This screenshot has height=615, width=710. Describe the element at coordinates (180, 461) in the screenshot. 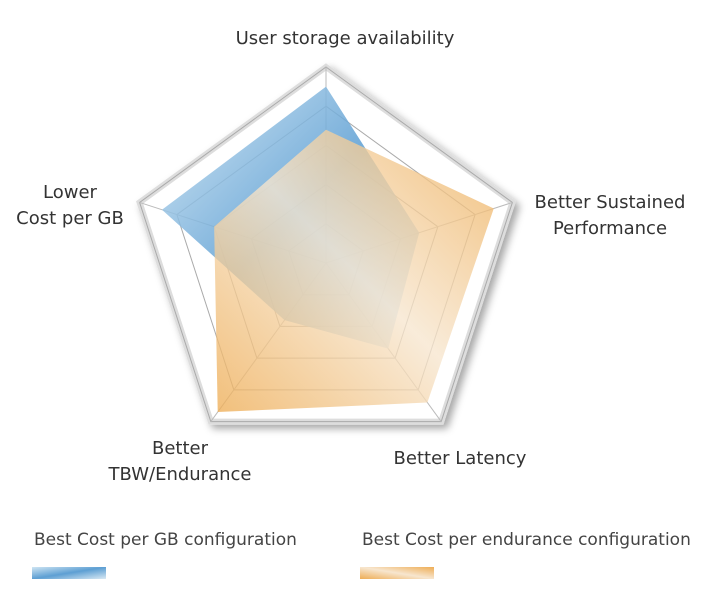

I see `axis-label: Better TBW/Endurance` at that location.